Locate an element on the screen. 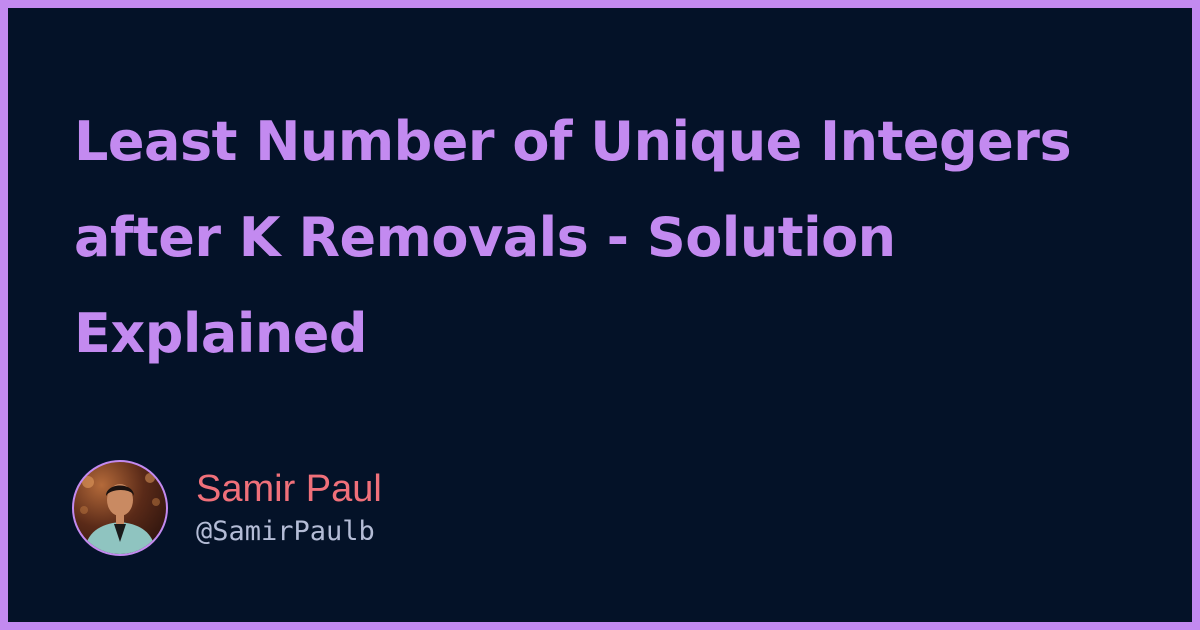 The height and width of the screenshot is (630, 1200). avatar is located at coordinates (120, 508).